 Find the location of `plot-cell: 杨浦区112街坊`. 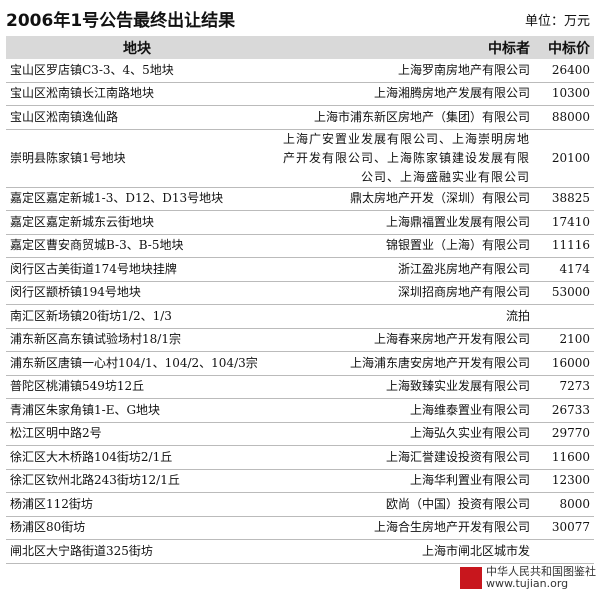

plot-cell: 杨浦区112街坊 is located at coordinates (137, 504).